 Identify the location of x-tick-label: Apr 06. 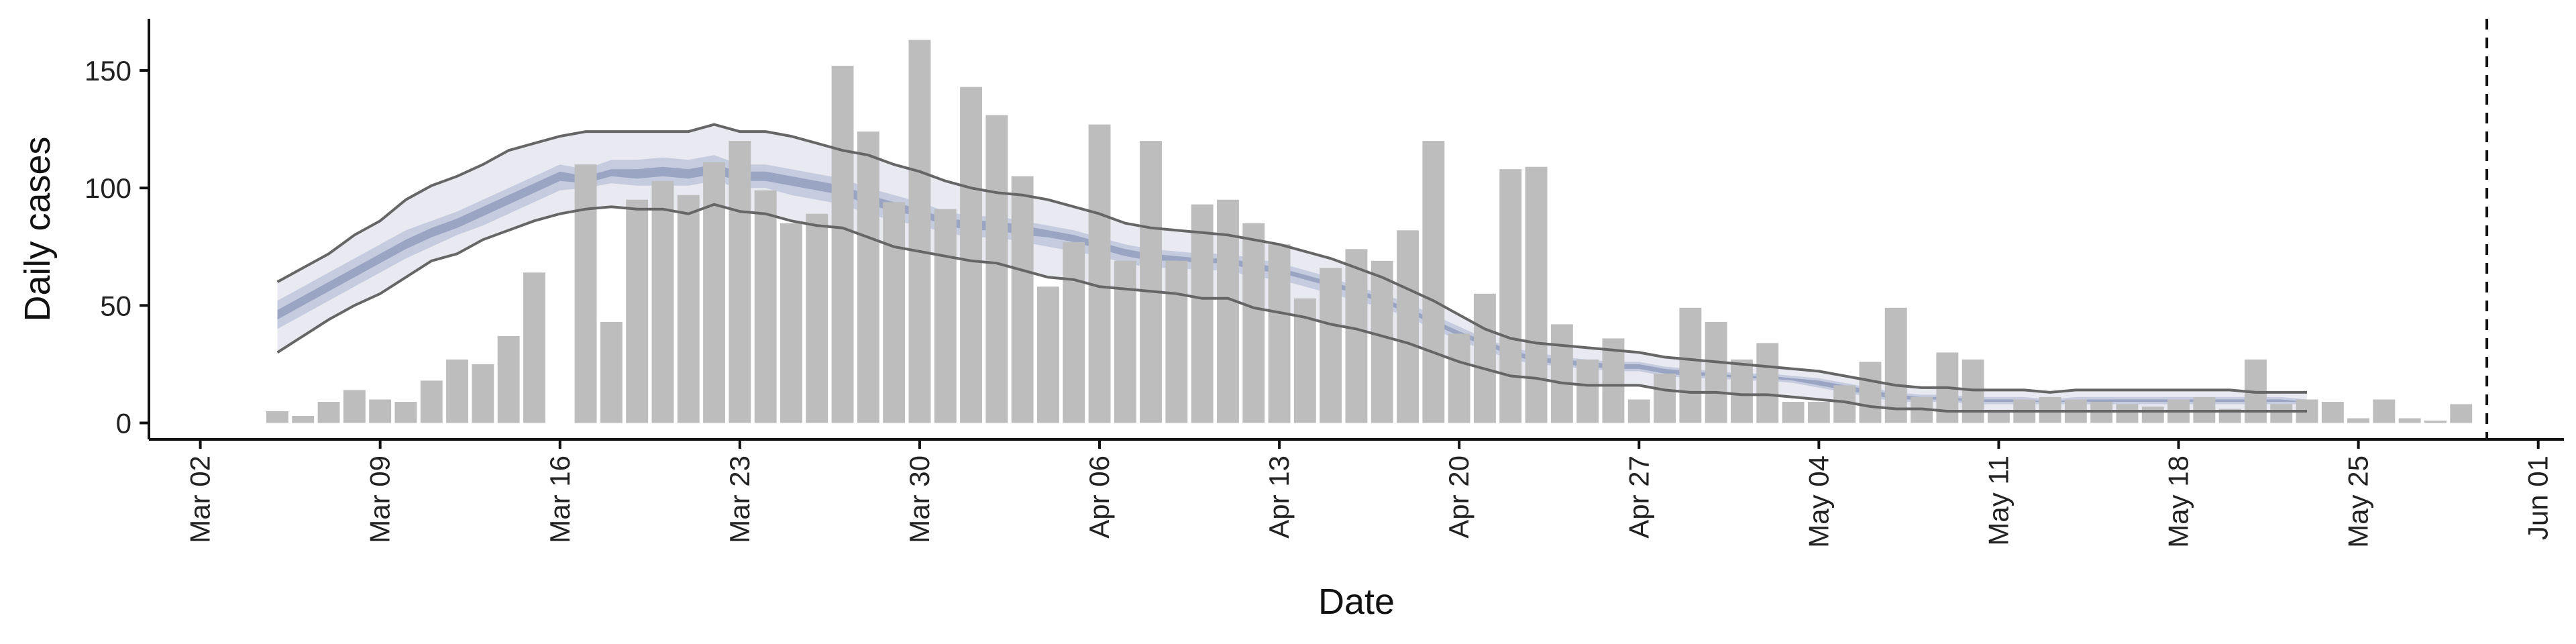
(1099, 497).